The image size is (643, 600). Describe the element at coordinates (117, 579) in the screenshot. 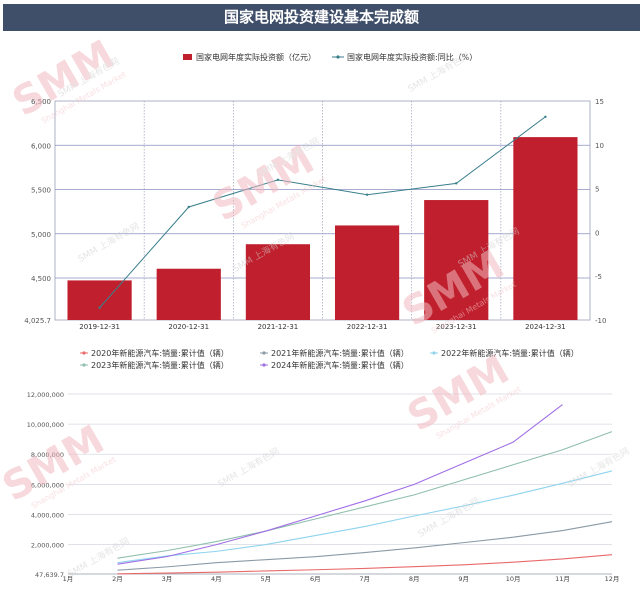

I see `x-tick-label: 2月` at that location.